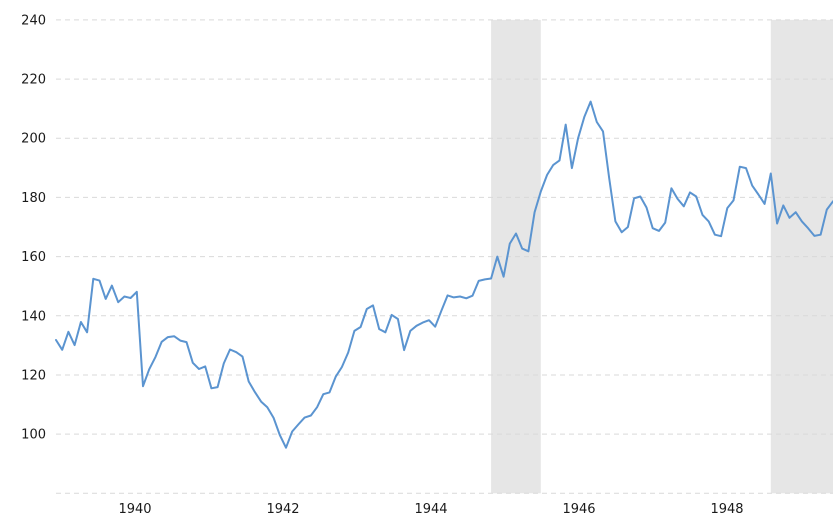  What do you see at coordinates (33, 80) in the screenshot?
I see `y-tick-label: 220` at bounding box center [33, 80].